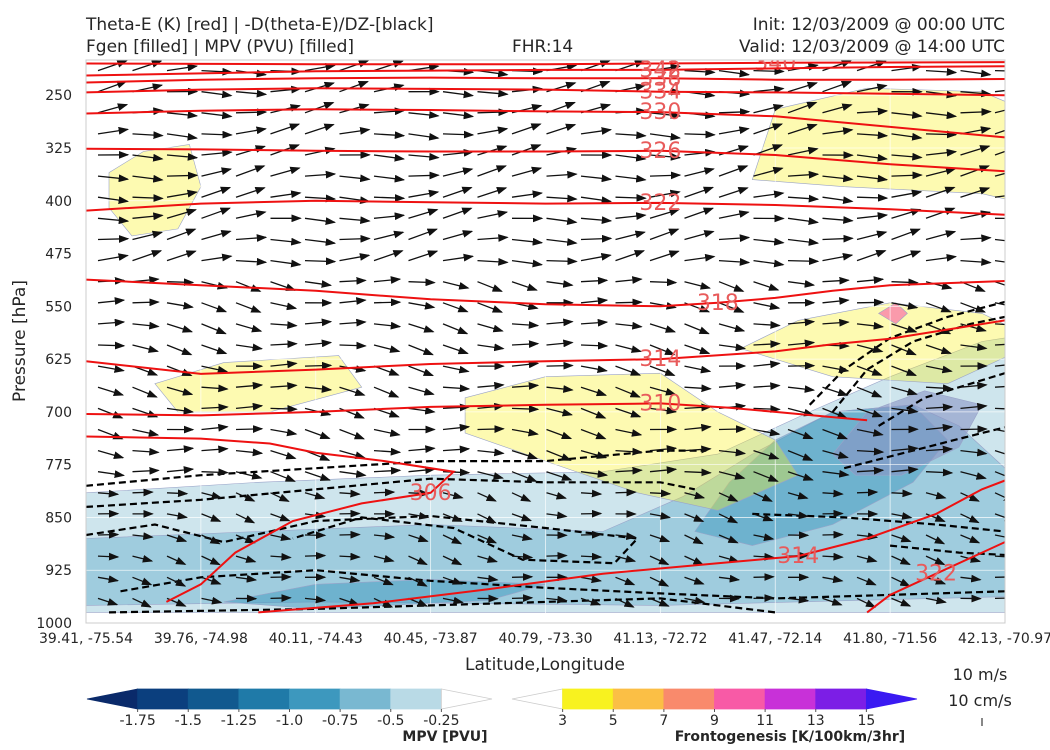 The height and width of the screenshot is (750, 1050). I want to click on fgen-colorbar-tick-3: 9, so click(714, 721).